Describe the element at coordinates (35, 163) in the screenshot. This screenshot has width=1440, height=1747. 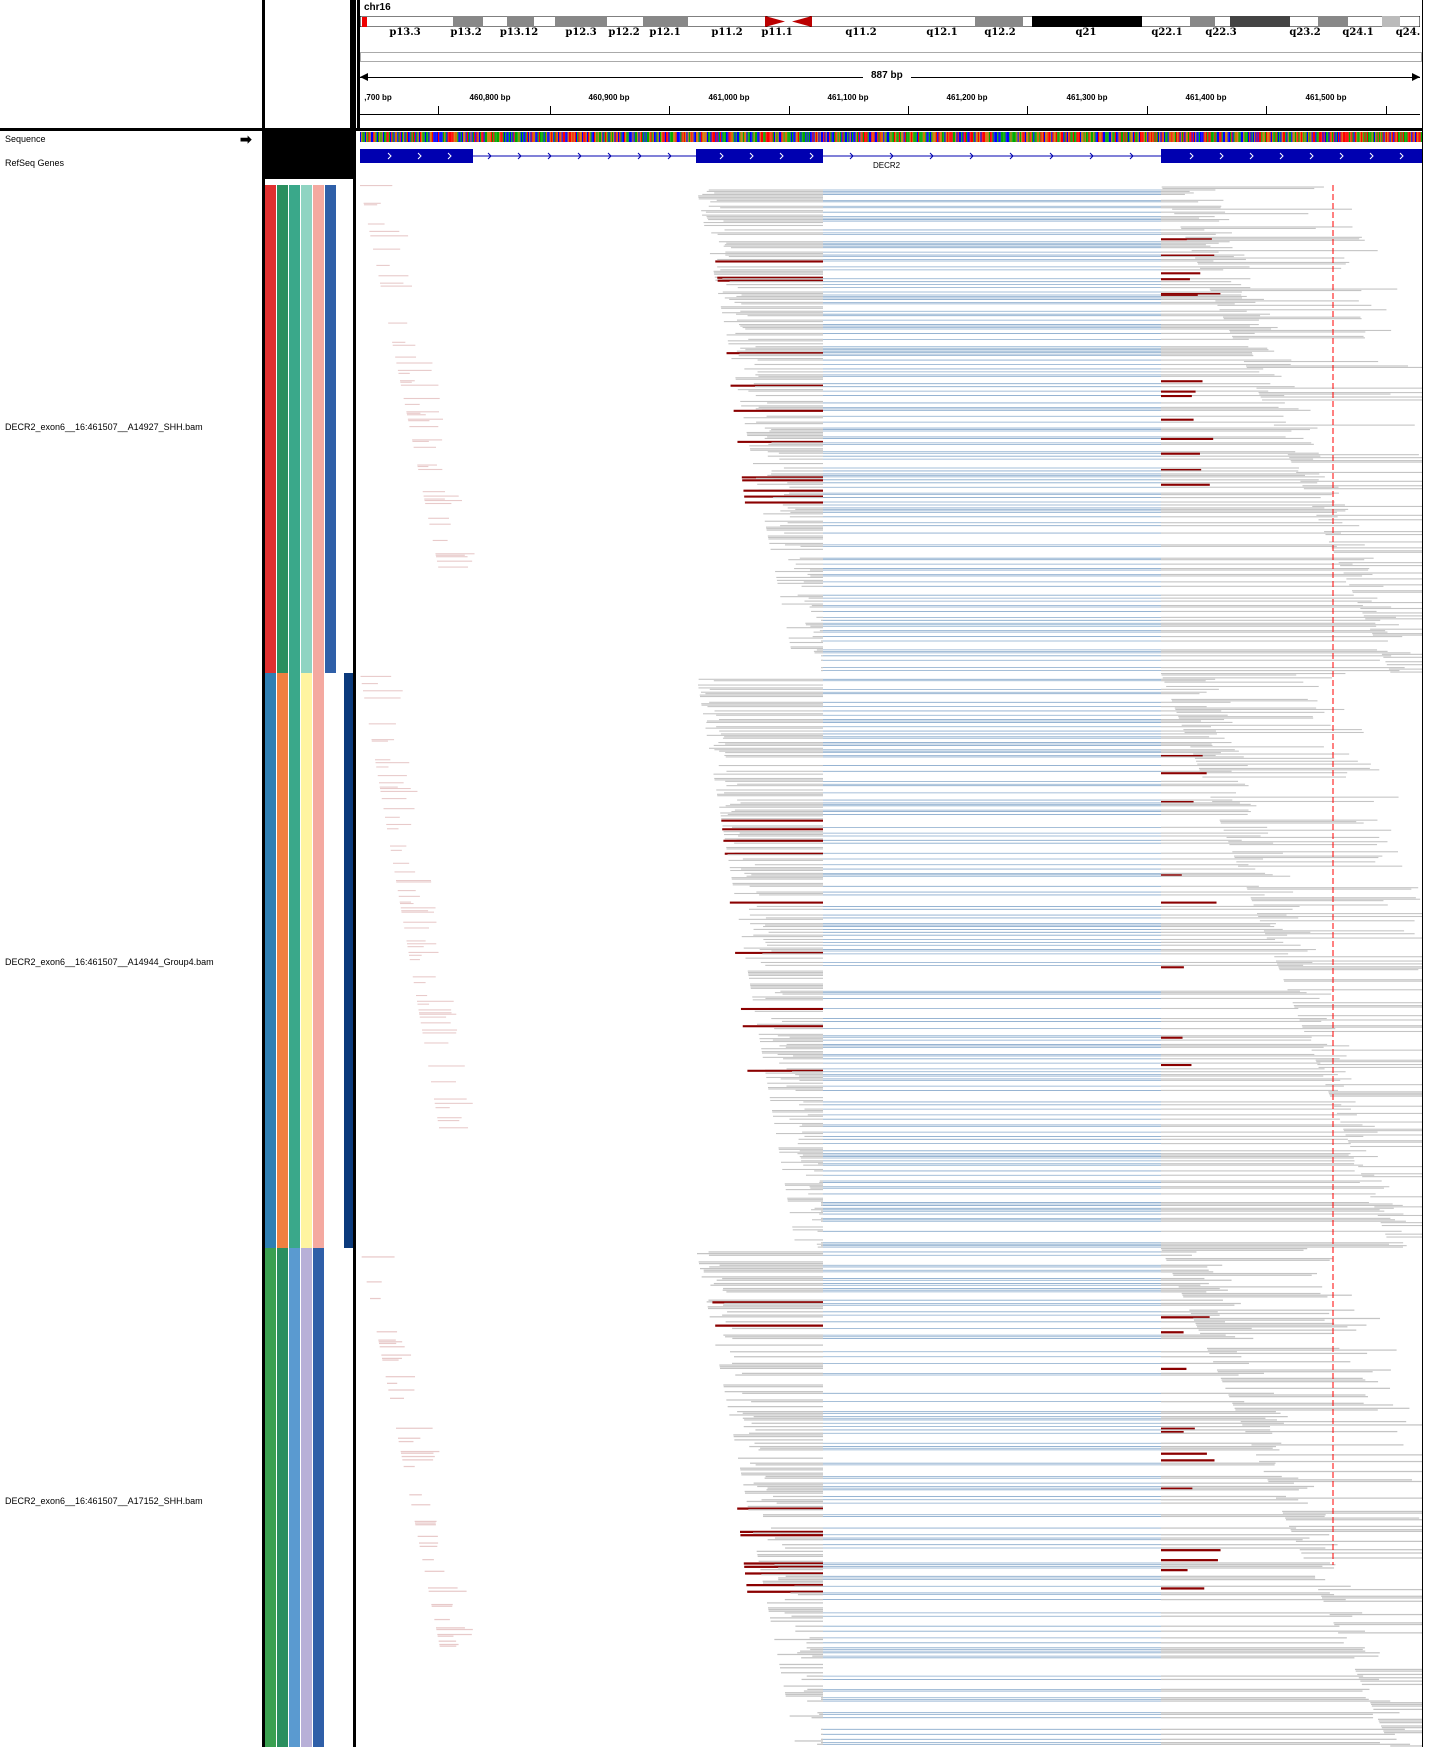
I see `refseq-genes-track-label: RefSeq Genes` at that location.